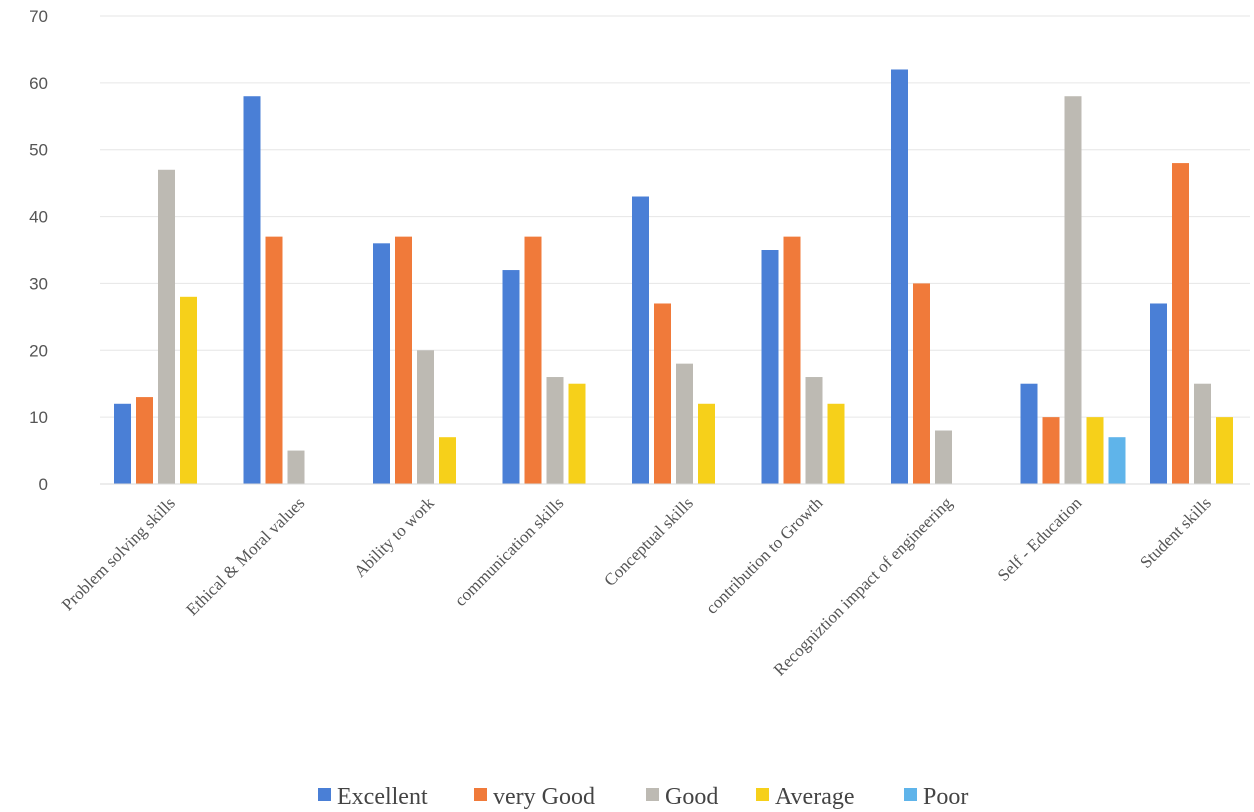 The image size is (1254, 812). Describe the element at coordinates (38, 283) in the screenshot. I see `y-tick-label: 30` at that location.